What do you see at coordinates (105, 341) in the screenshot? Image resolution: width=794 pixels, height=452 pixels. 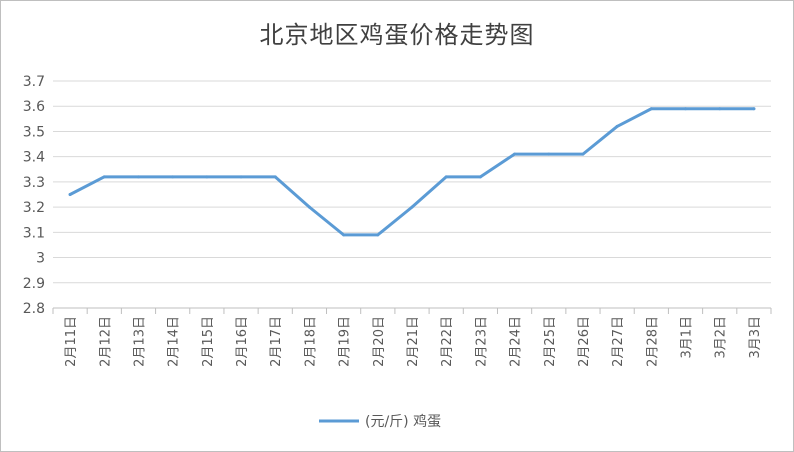 I see `x-tick-label: 2月12日` at bounding box center [105, 341].